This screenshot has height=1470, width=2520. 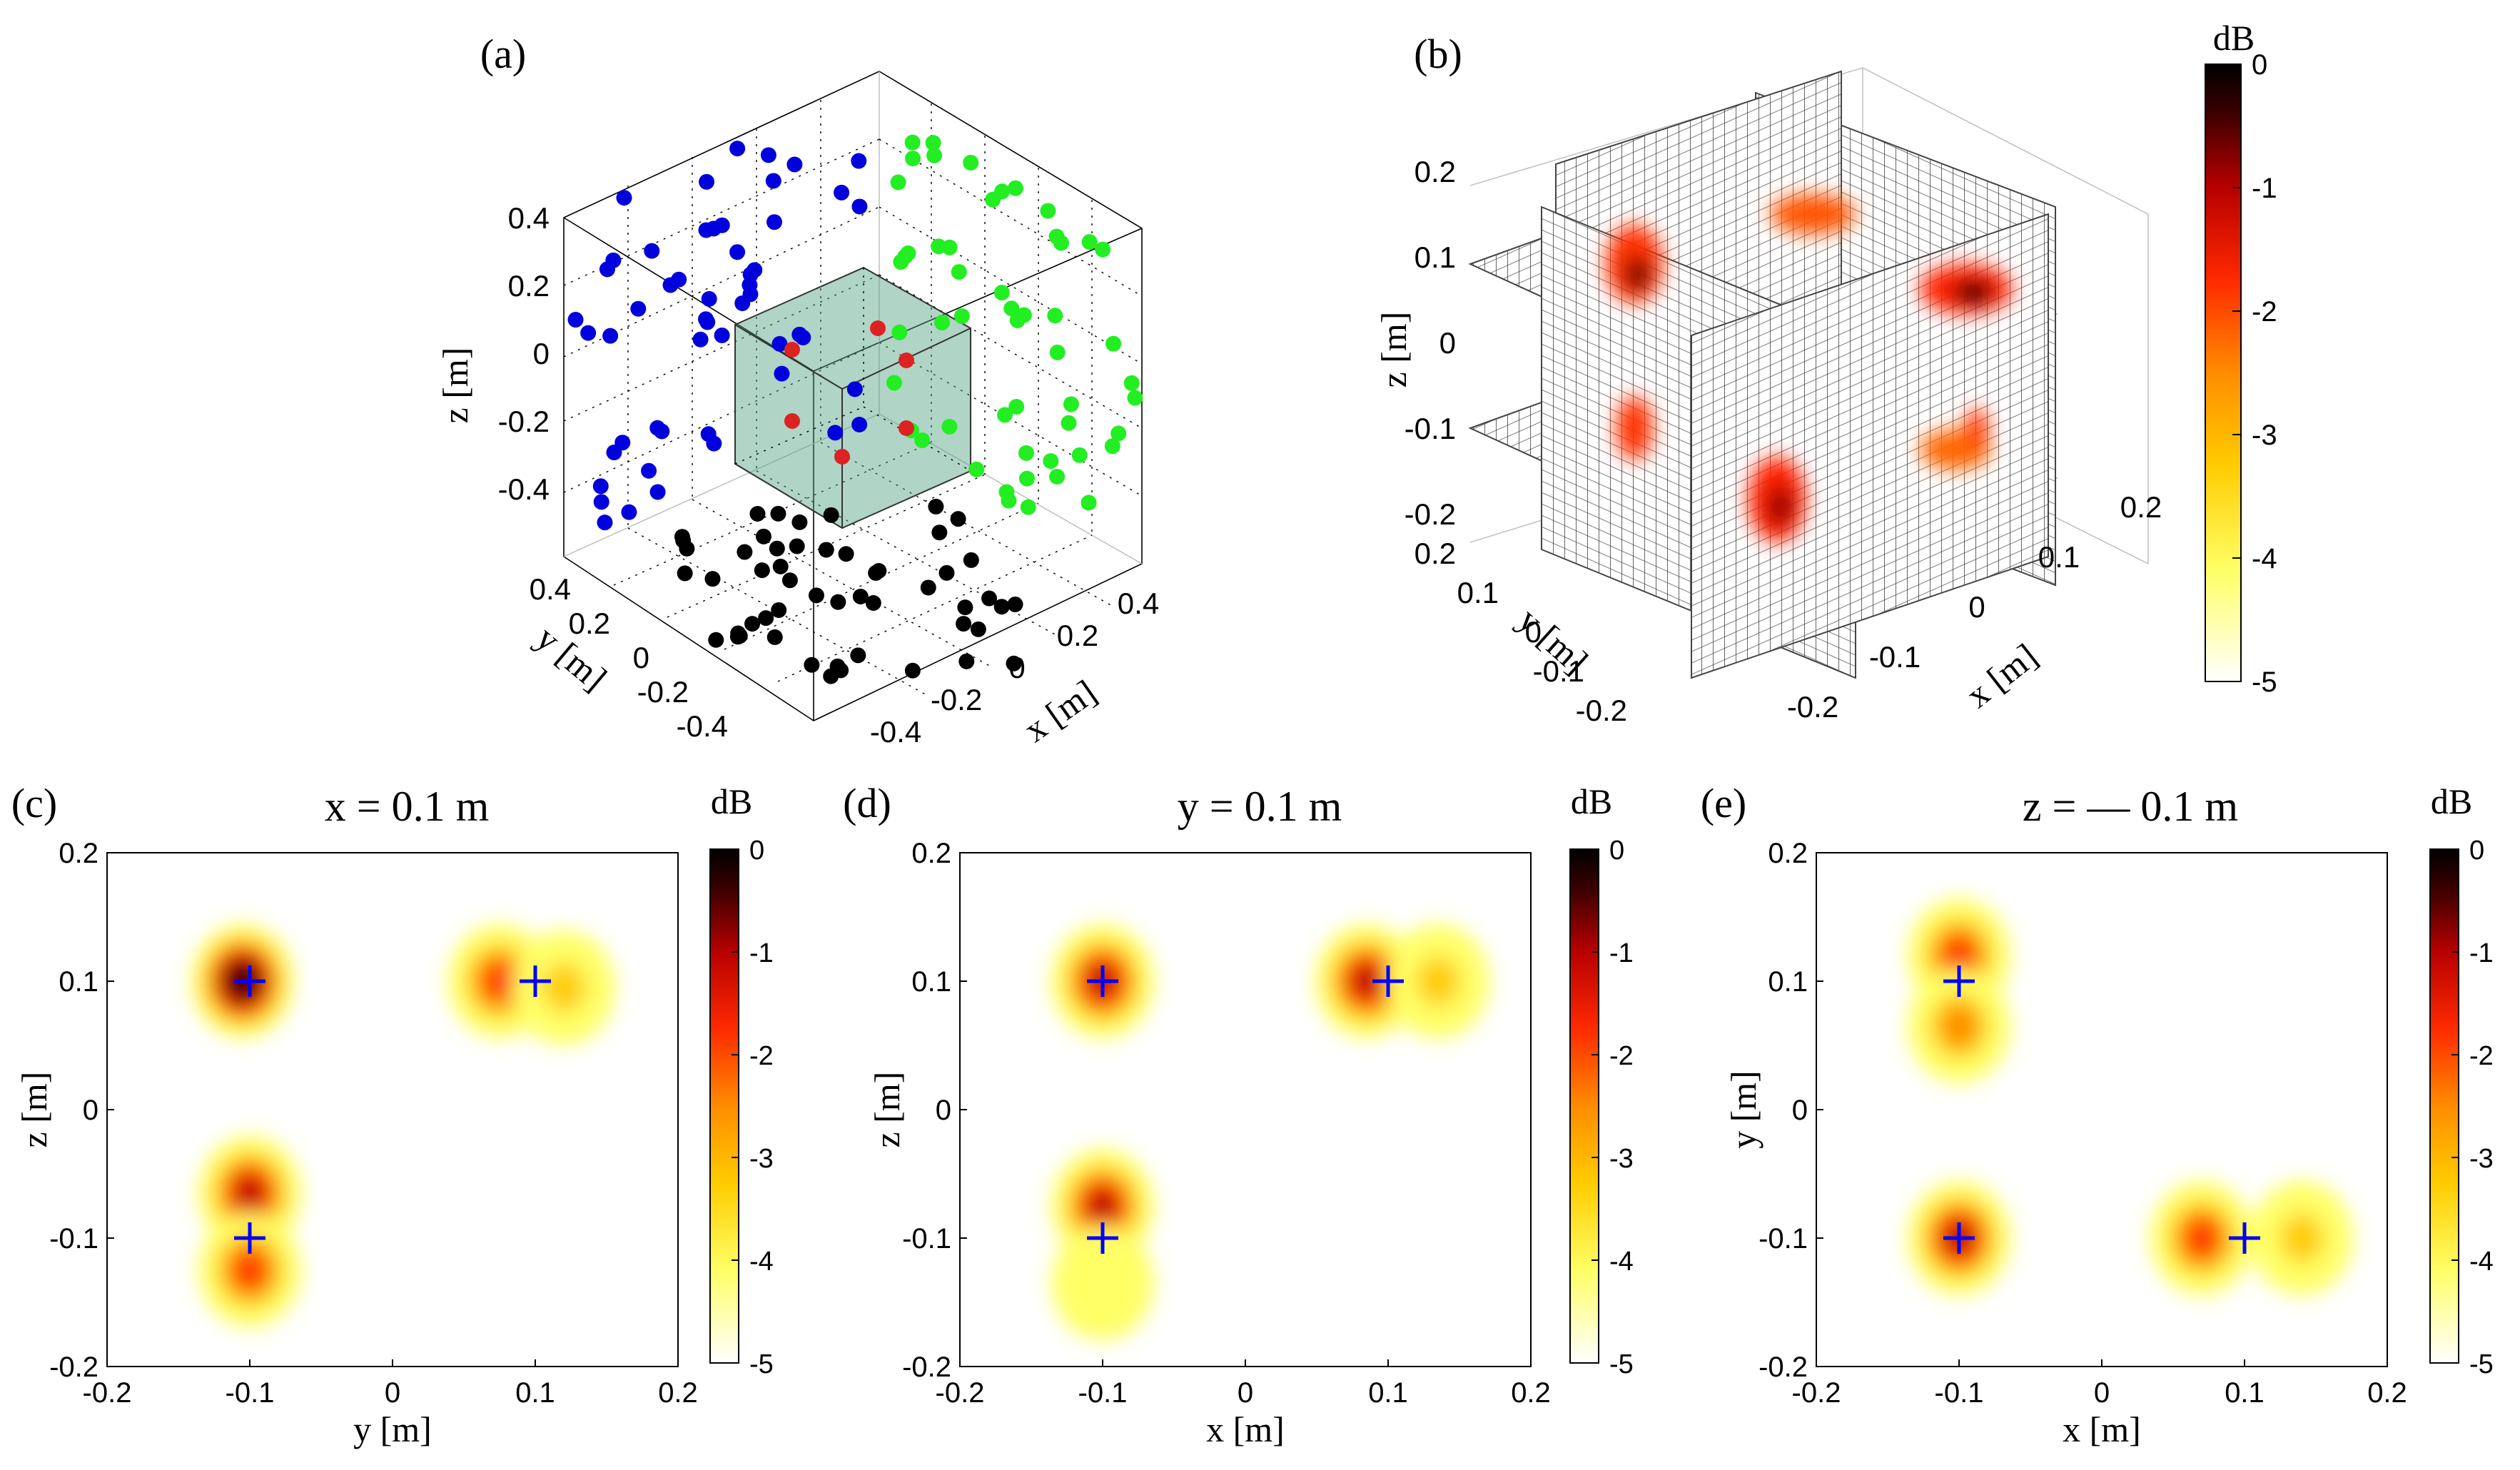 I want to click on x-tick-label: -0.1, so click(x=250, y=1393).